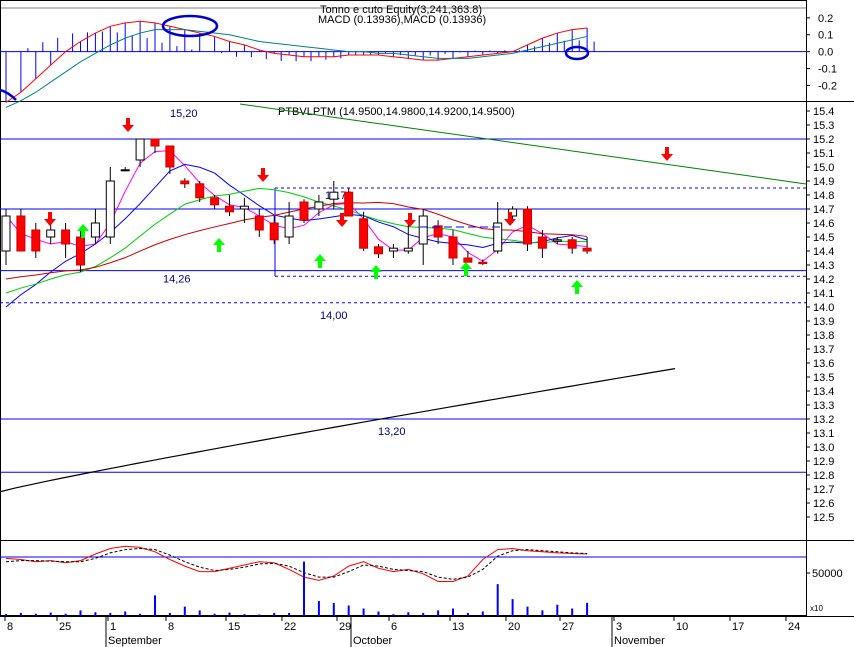 Image resolution: width=854 pixels, height=647 pixels. Describe the element at coordinates (823, 280) in the screenshot. I see `price-tick-label: 14.2` at that location.